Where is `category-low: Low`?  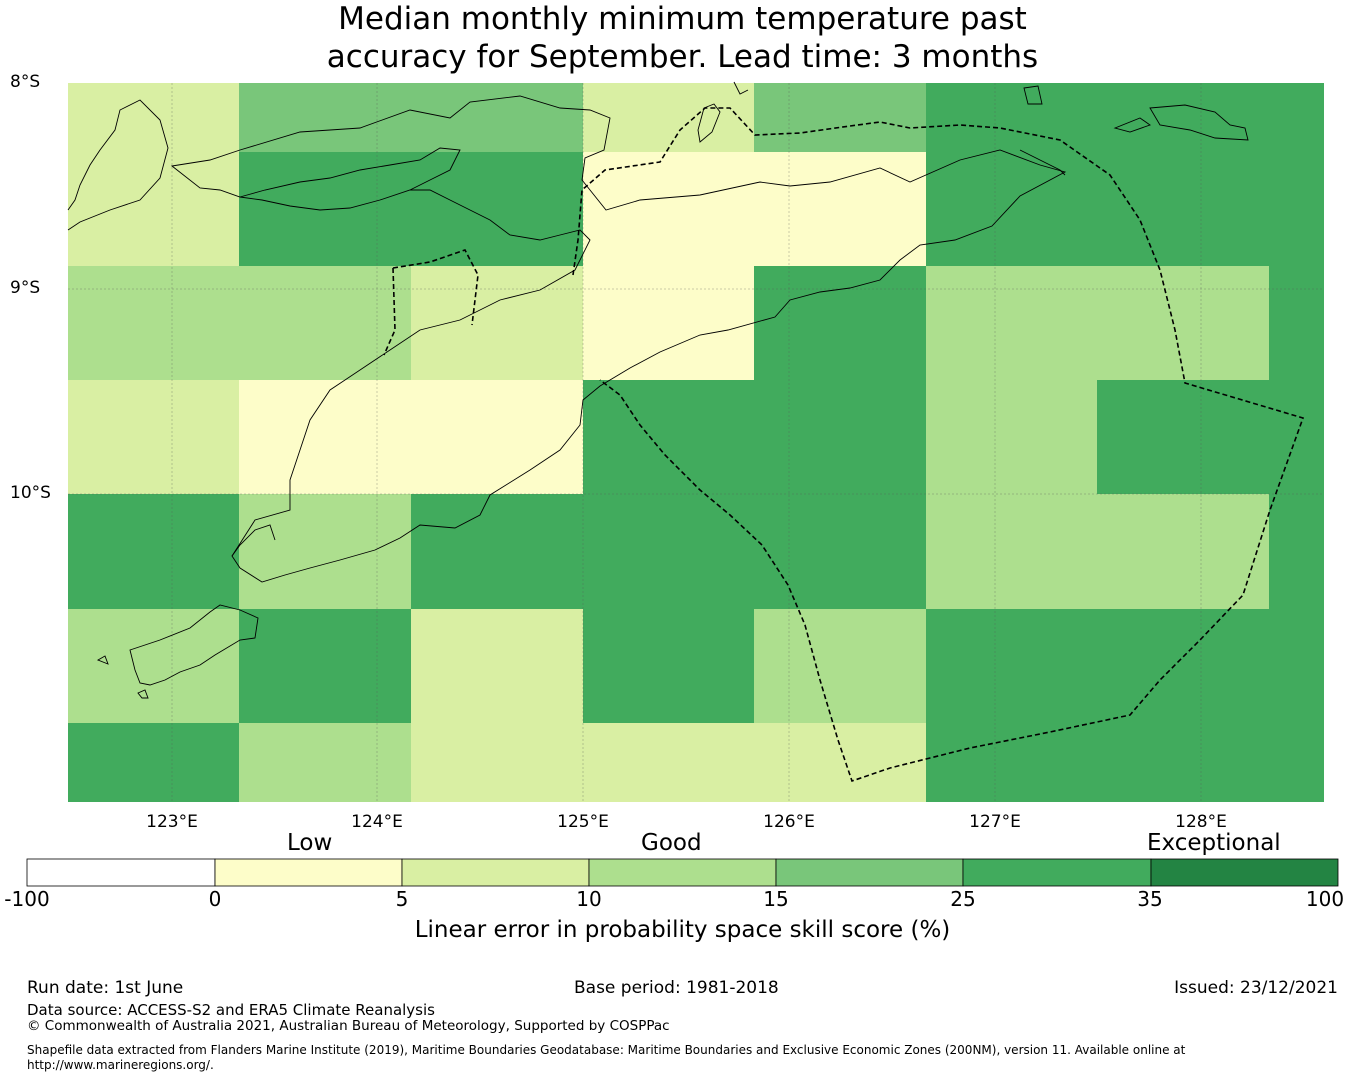
category-low: Low is located at coordinates (310, 843).